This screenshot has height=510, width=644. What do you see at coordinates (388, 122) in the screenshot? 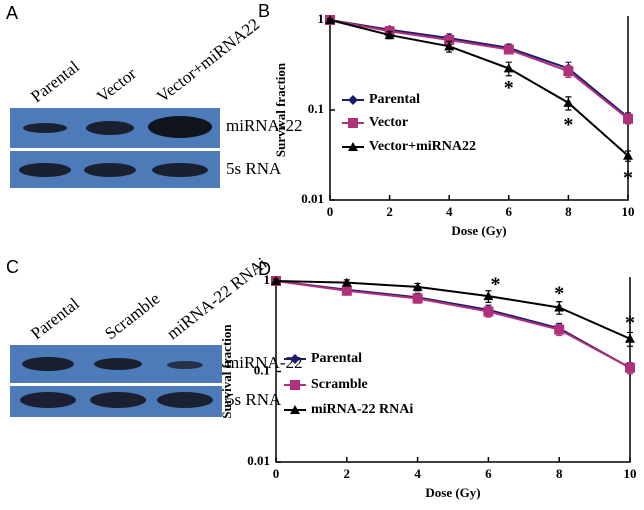
I see `legend-label: Vector` at bounding box center [388, 122].